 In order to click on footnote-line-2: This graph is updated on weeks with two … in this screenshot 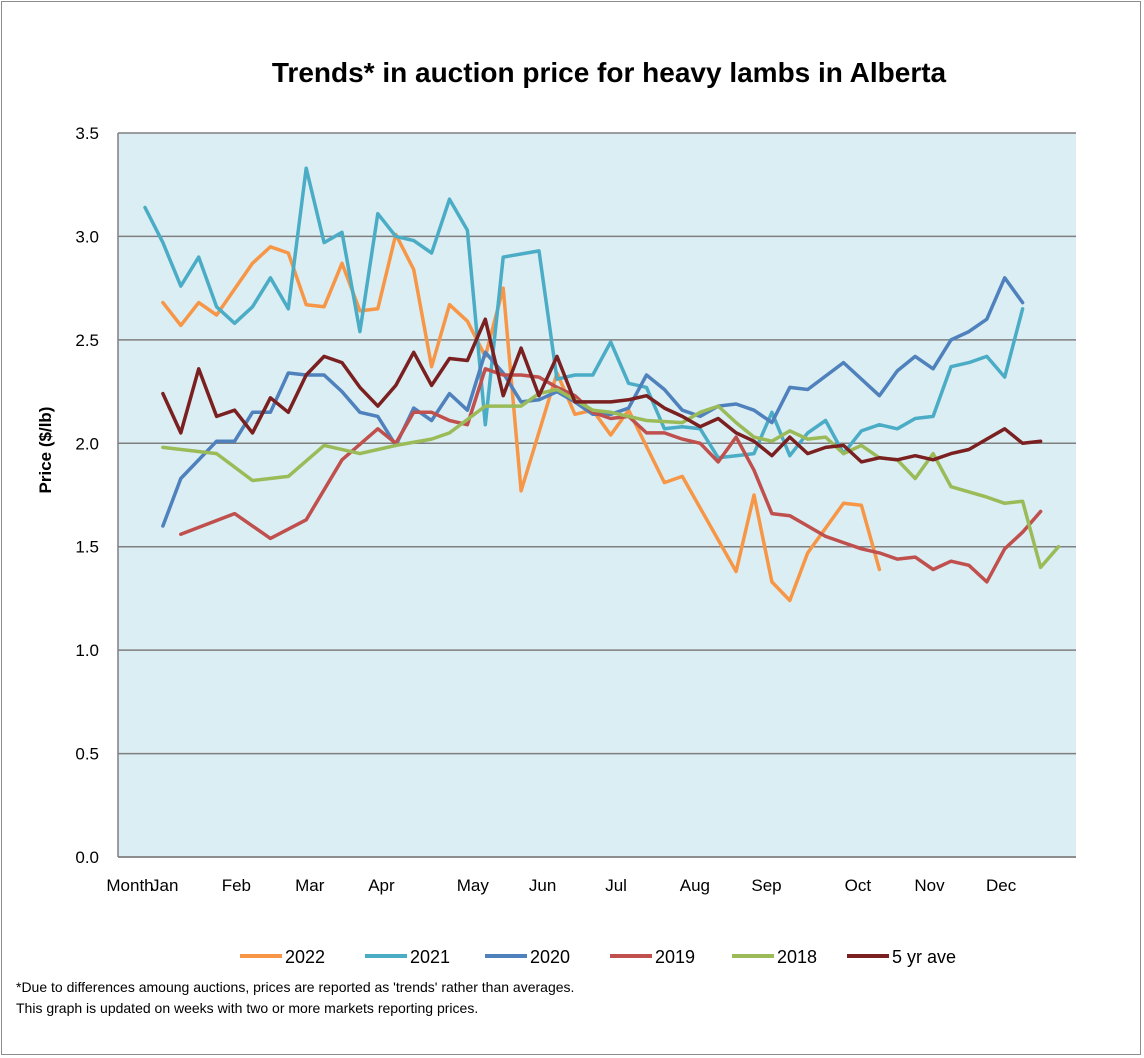, I will do `click(247, 1008)`.